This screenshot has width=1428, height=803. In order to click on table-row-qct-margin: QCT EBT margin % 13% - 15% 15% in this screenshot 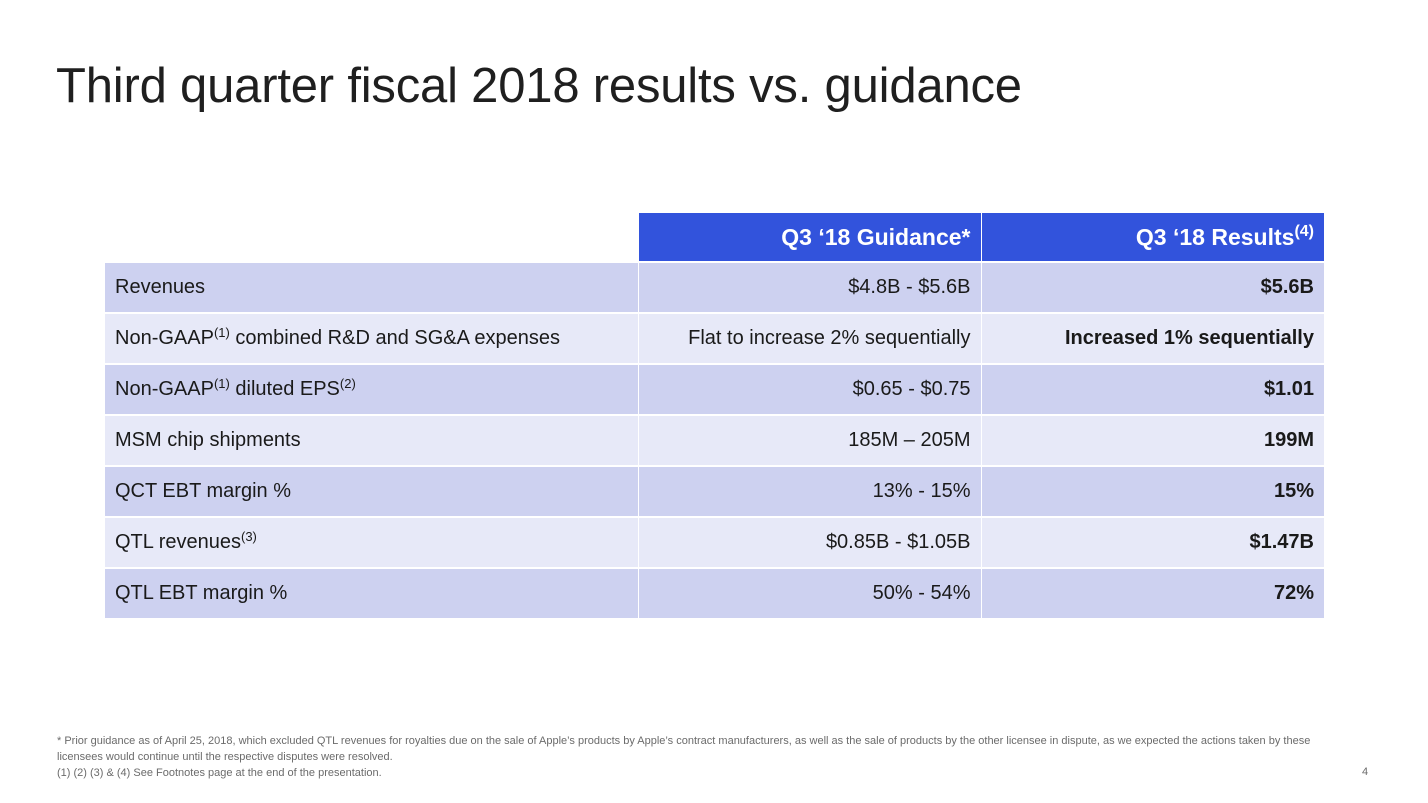, I will do `click(714, 492)`.